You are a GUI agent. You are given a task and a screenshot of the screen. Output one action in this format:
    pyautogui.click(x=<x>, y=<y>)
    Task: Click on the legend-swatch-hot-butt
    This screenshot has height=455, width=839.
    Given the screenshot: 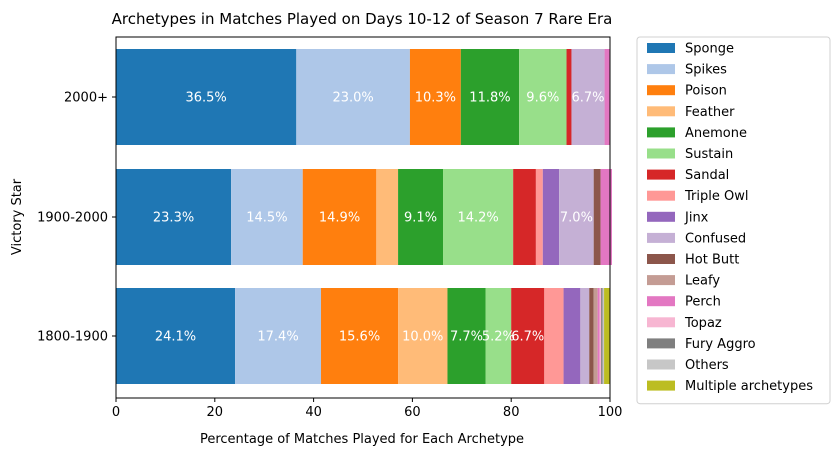 What is the action you would take?
    pyautogui.click(x=661, y=259)
    